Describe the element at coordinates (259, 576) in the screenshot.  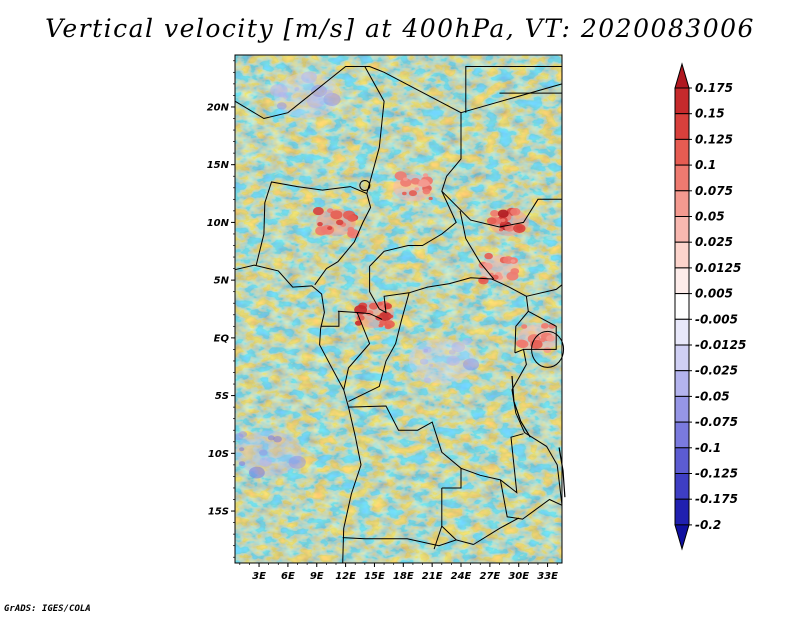
I see `x-tick-label: 3E` at that location.